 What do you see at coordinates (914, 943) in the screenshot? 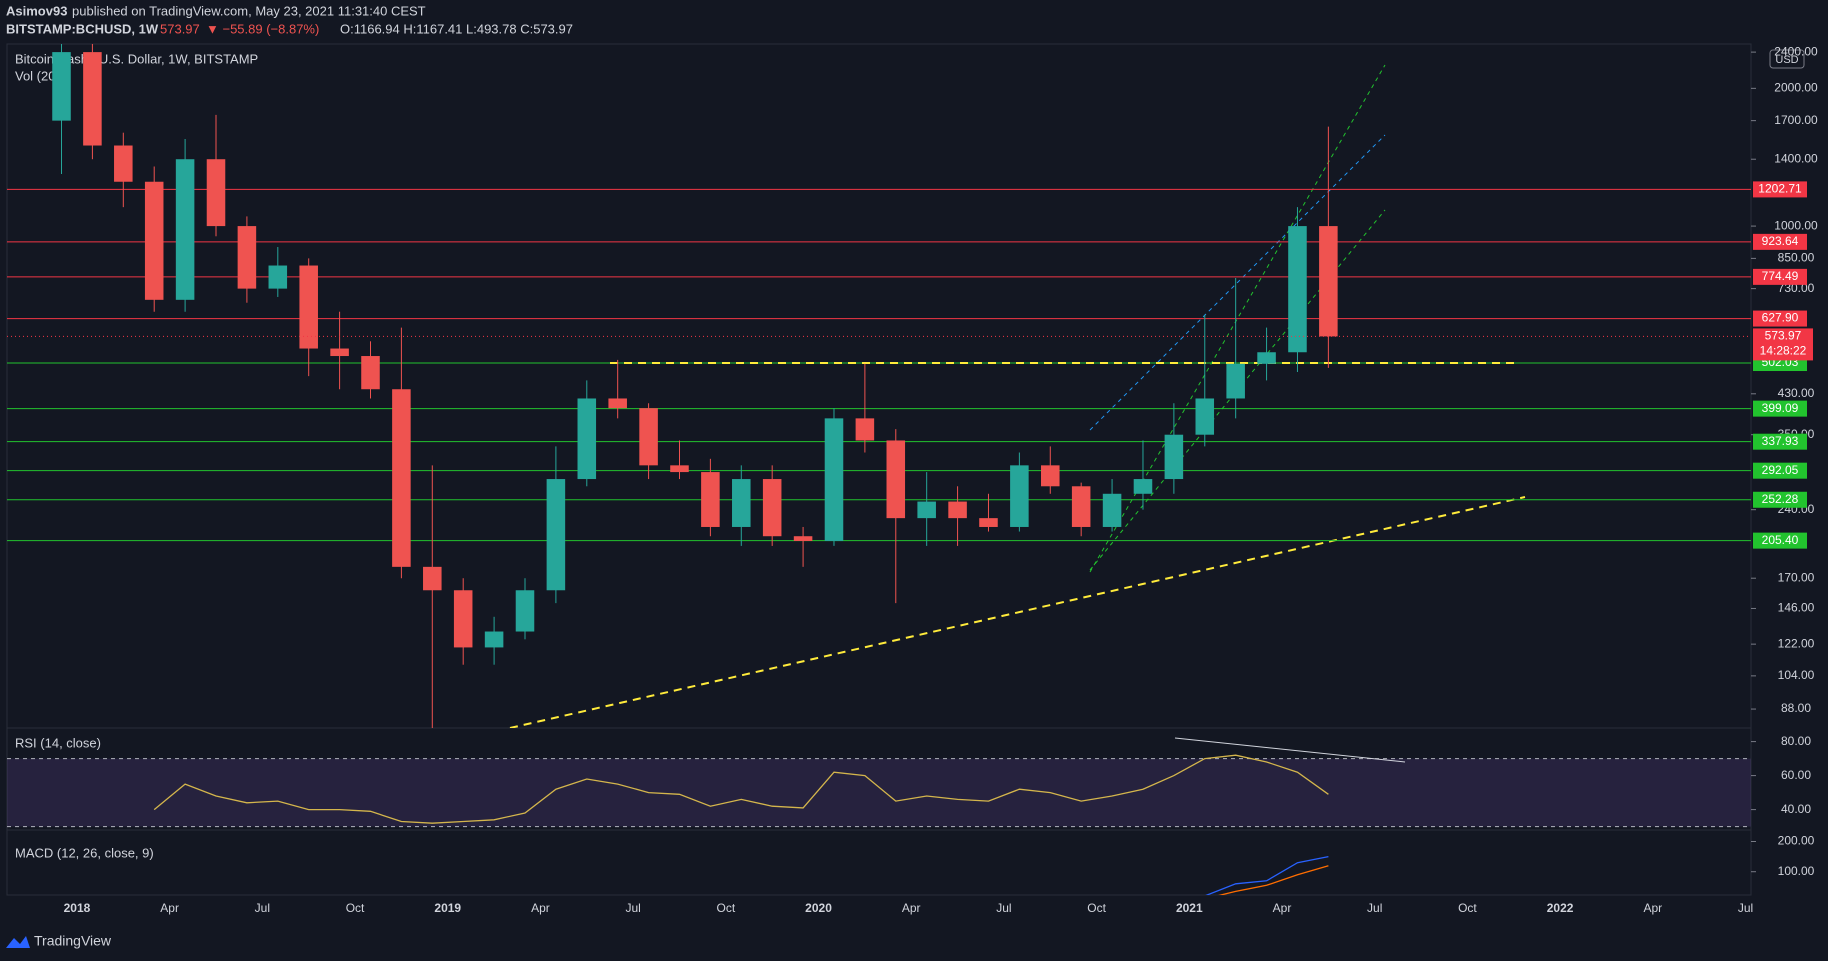
I see `footer` at bounding box center [914, 943].